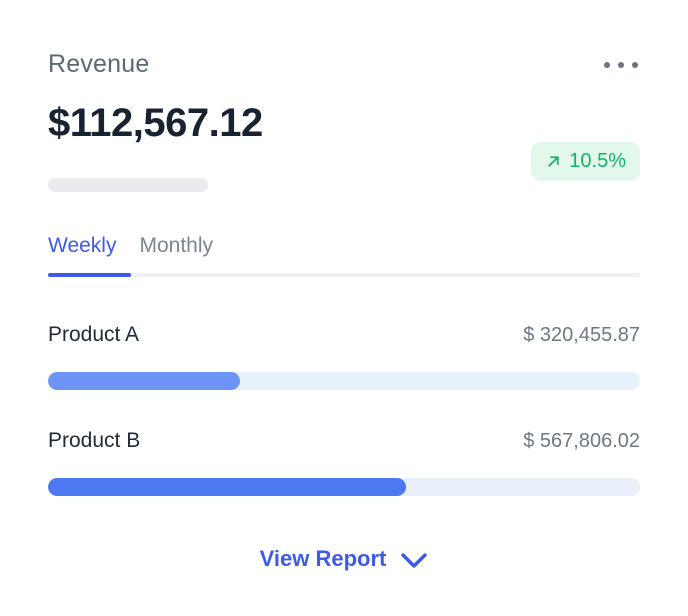 The width and height of the screenshot is (688, 616). I want to click on card-title: Revenue, so click(99, 64).